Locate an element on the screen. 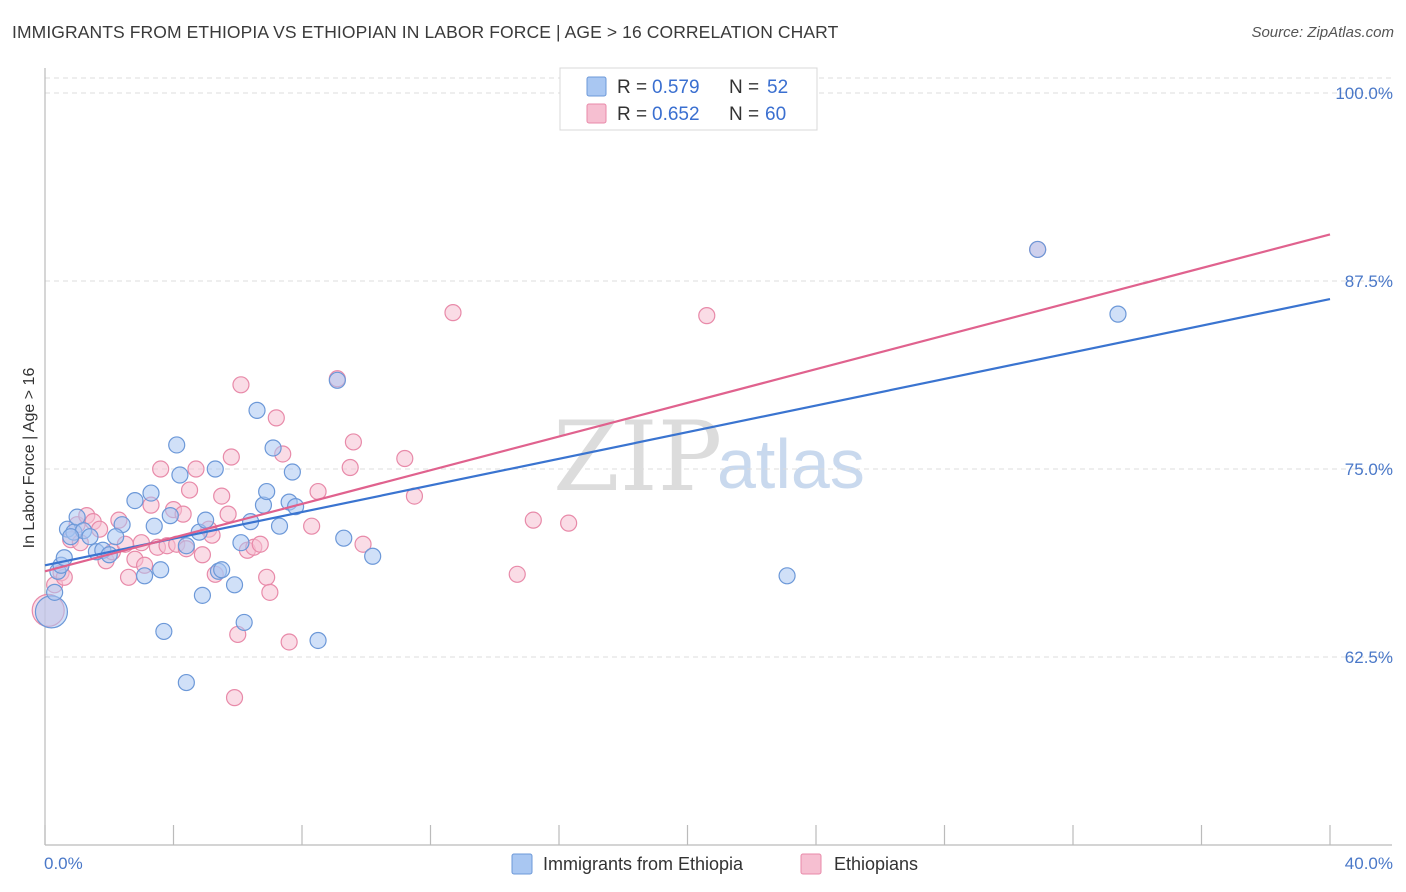  watermark-atlas: atlas is located at coordinates (791, 464).